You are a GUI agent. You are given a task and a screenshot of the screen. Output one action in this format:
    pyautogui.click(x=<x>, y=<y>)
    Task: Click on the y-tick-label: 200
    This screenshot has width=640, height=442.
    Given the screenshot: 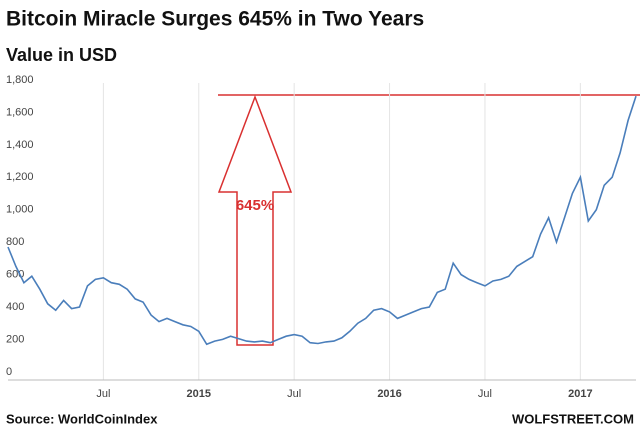 What is the action you would take?
    pyautogui.click(x=15, y=339)
    